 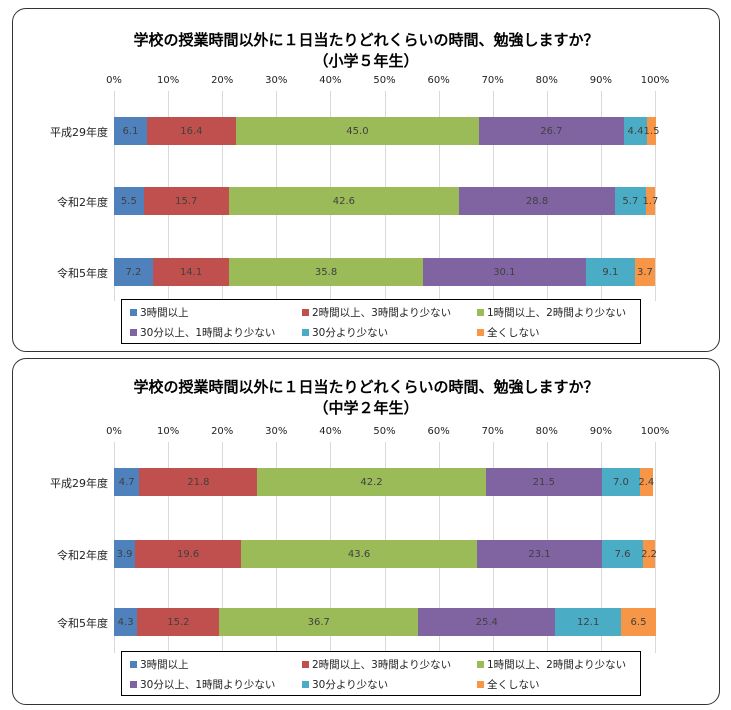 I want to click on data-label: 15.2, so click(x=178, y=622).